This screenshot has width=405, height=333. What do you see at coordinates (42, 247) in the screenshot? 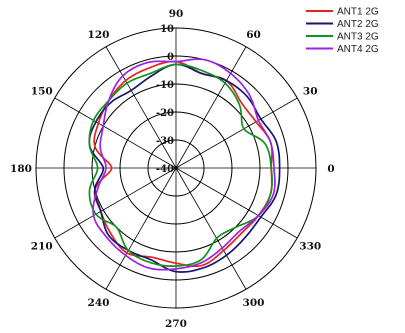
I see `angle-tick-label: 210` at bounding box center [42, 247].